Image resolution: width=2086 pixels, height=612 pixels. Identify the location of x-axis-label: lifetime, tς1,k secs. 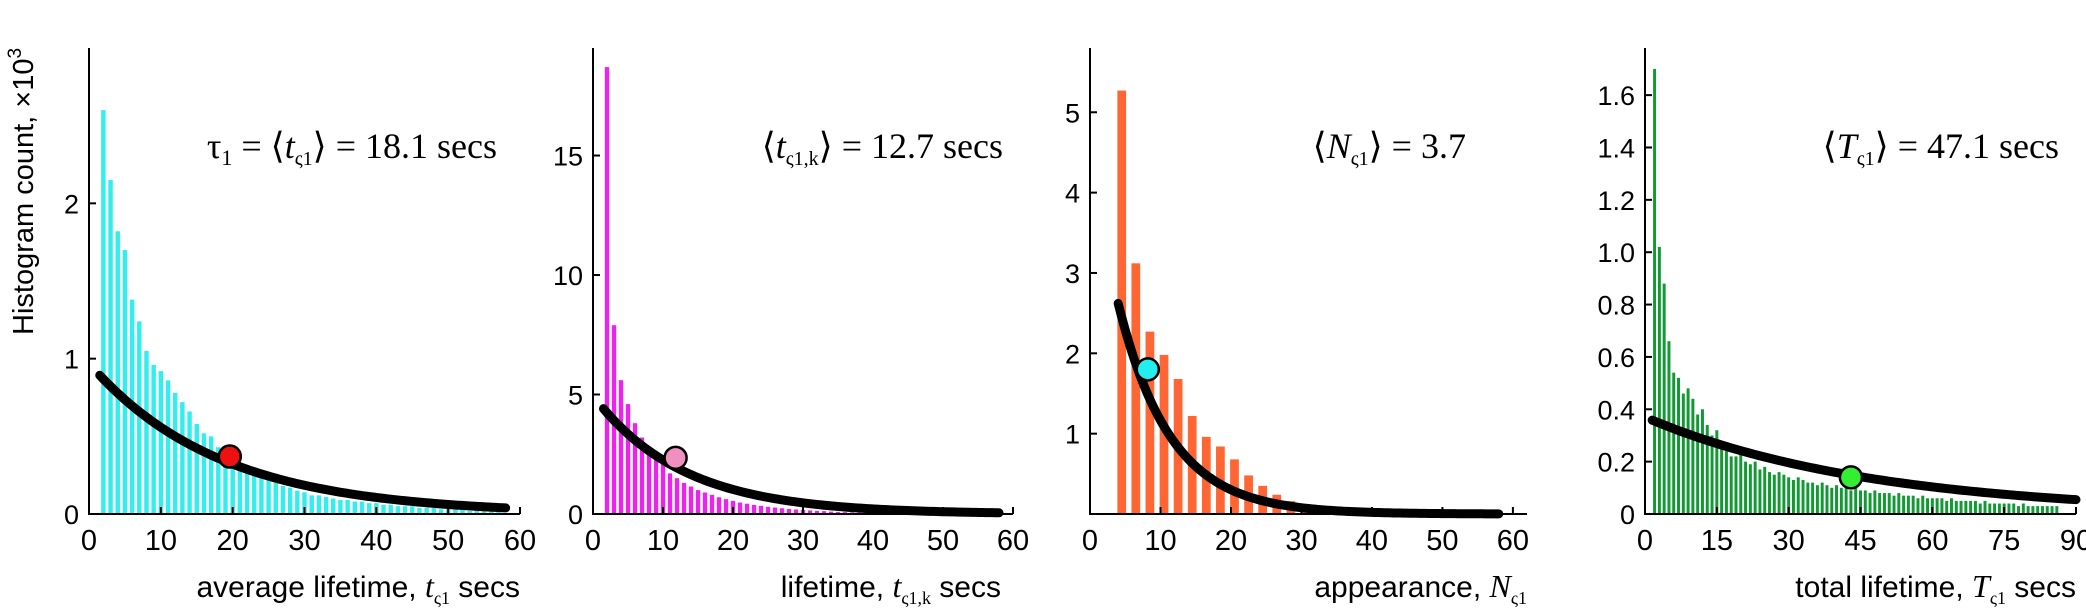
(891, 588).